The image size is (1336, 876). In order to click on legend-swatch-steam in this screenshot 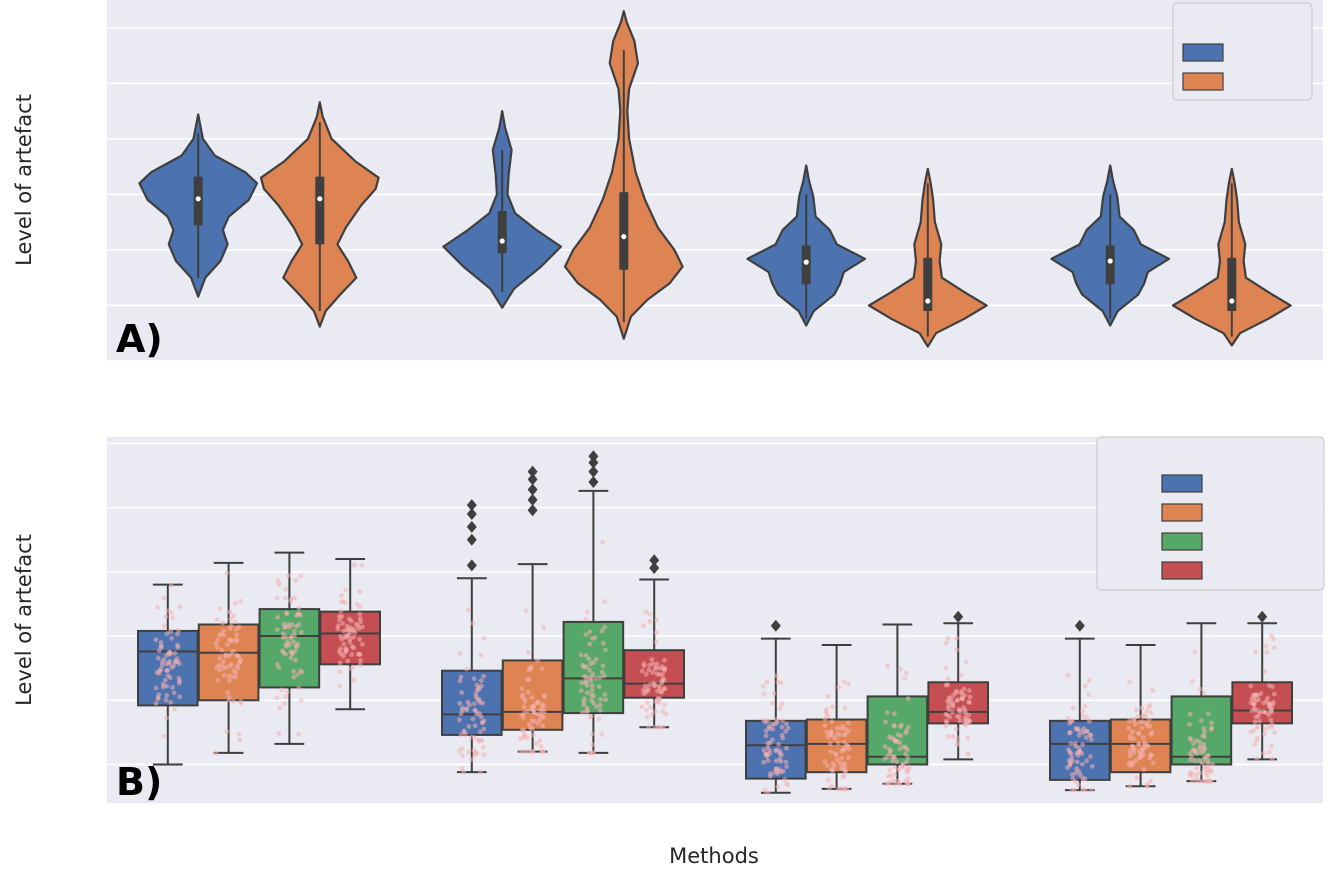, I will do `click(1203, 52)`.